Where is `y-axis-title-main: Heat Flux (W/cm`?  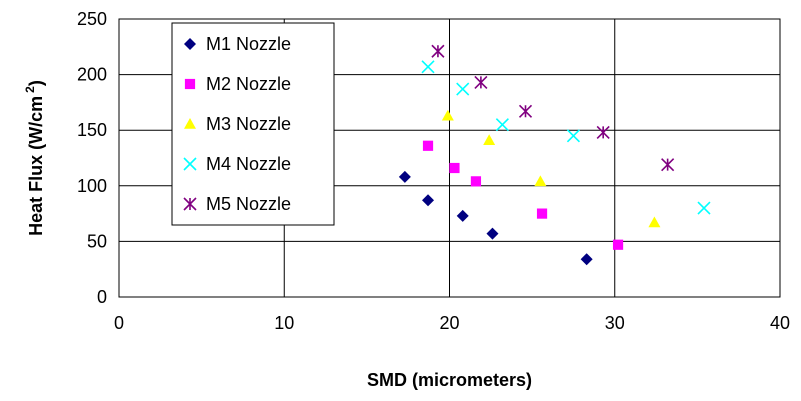 y-axis-title-main: Heat Flux (W/cm is located at coordinates (36, 166).